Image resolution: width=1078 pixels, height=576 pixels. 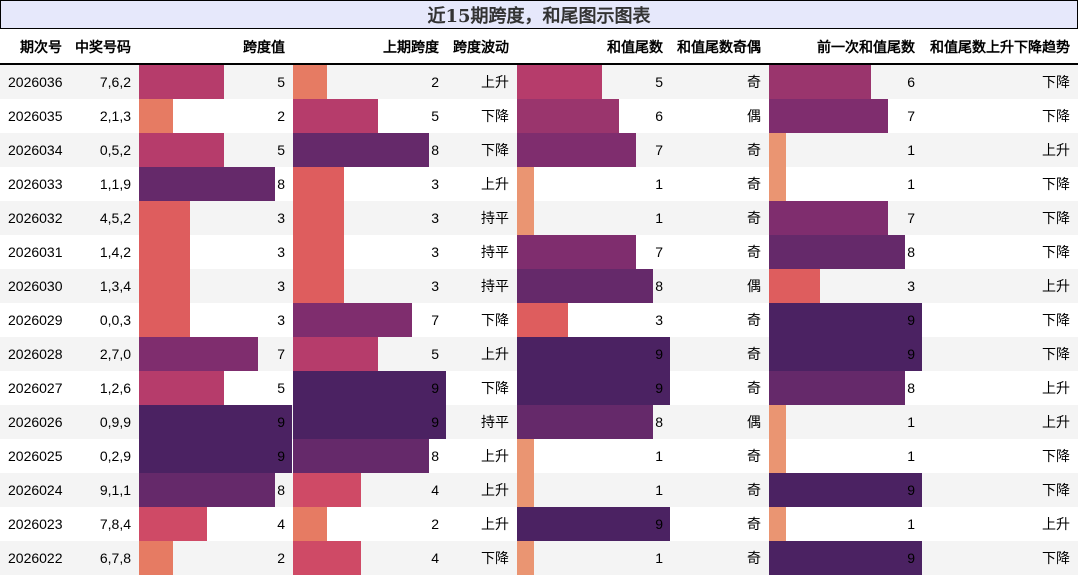 What do you see at coordinates (720, 48) in the screenshot?
I see `header-parity: 和值尾数奇偶` at bounding box center [720, 48].